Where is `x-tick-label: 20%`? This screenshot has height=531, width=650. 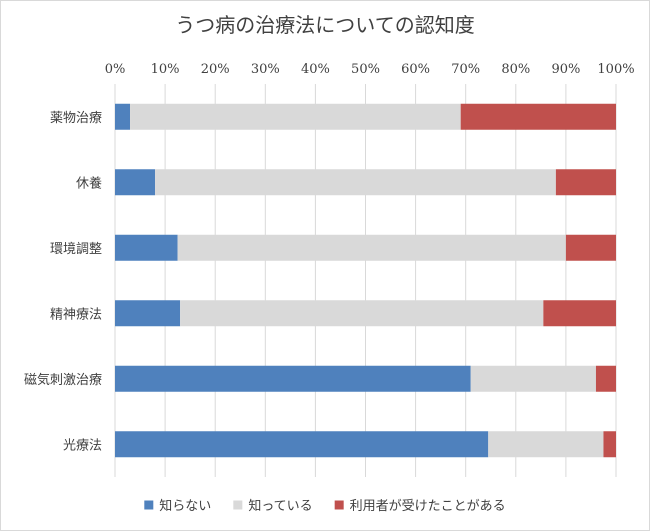
x-tick-label: 20% is located at coordinates (215, 69).